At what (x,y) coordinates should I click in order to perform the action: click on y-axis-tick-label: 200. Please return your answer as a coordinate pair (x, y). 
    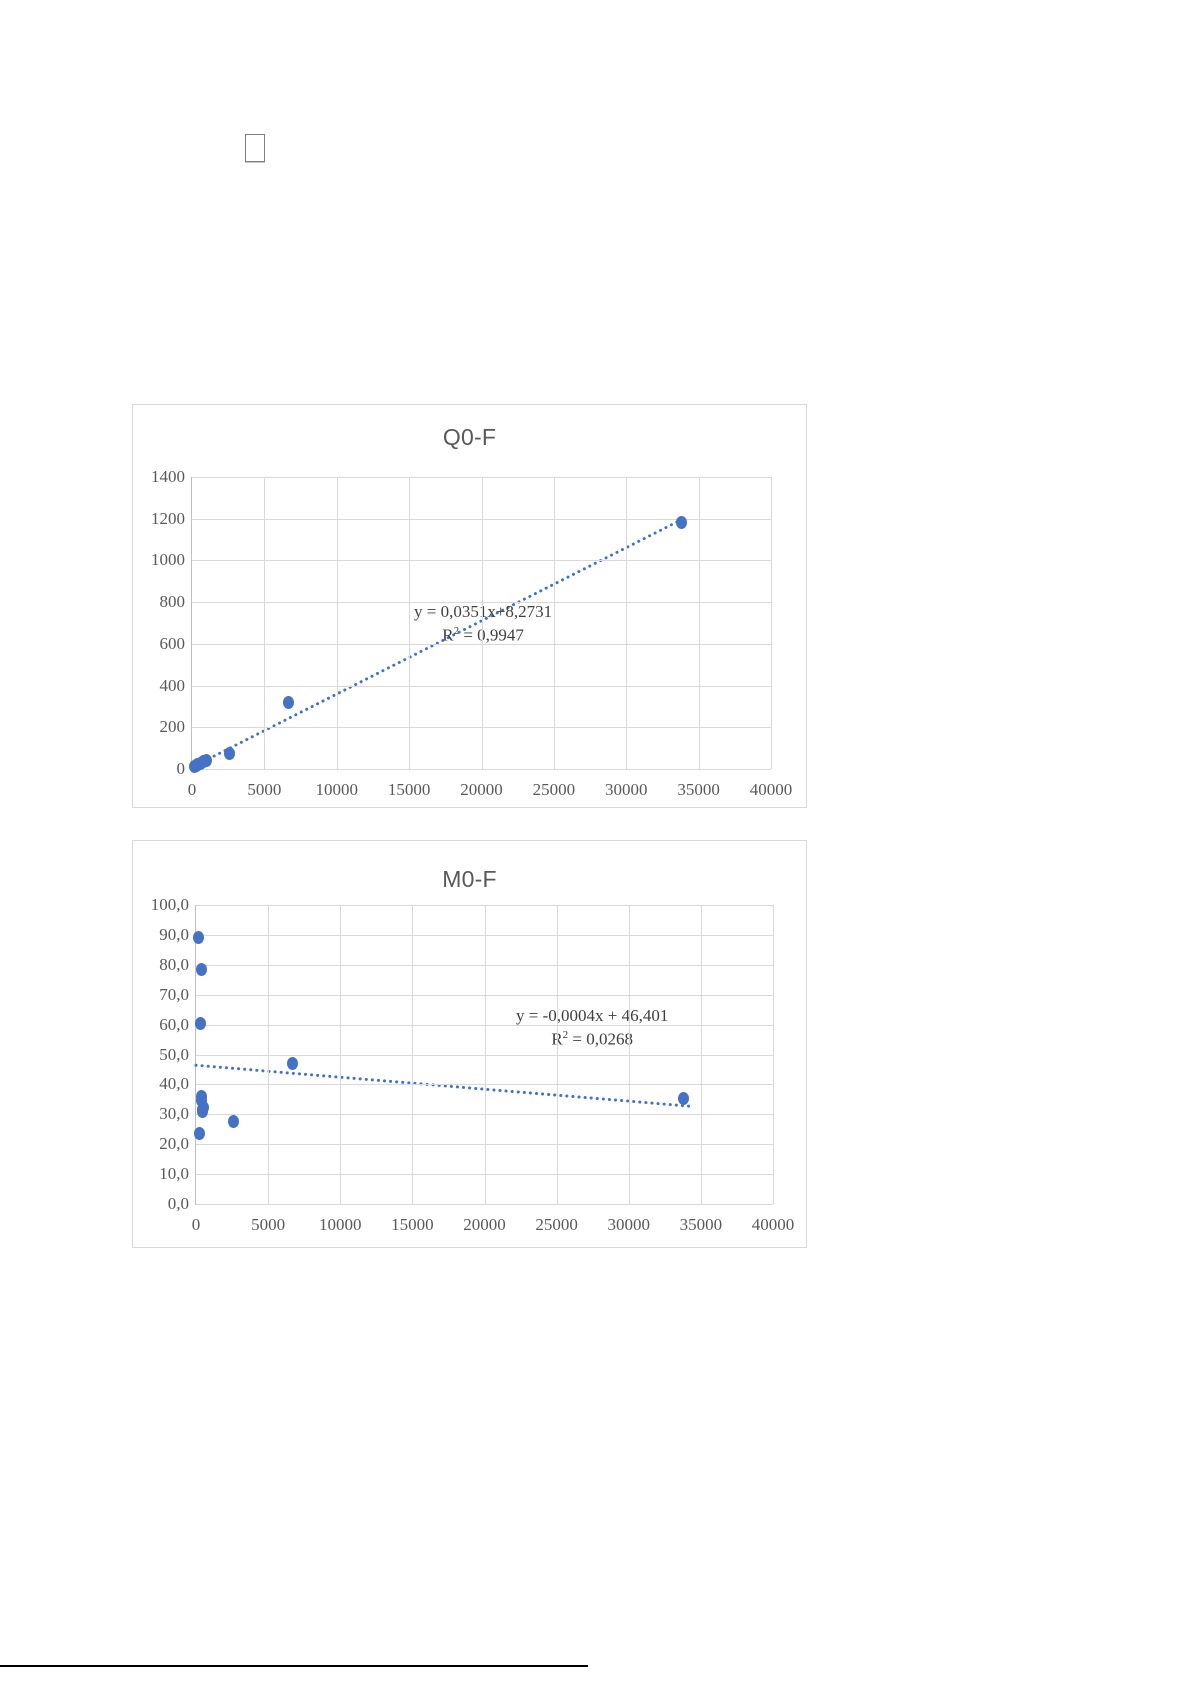
    Looking at the image, I should click on (172, 727).